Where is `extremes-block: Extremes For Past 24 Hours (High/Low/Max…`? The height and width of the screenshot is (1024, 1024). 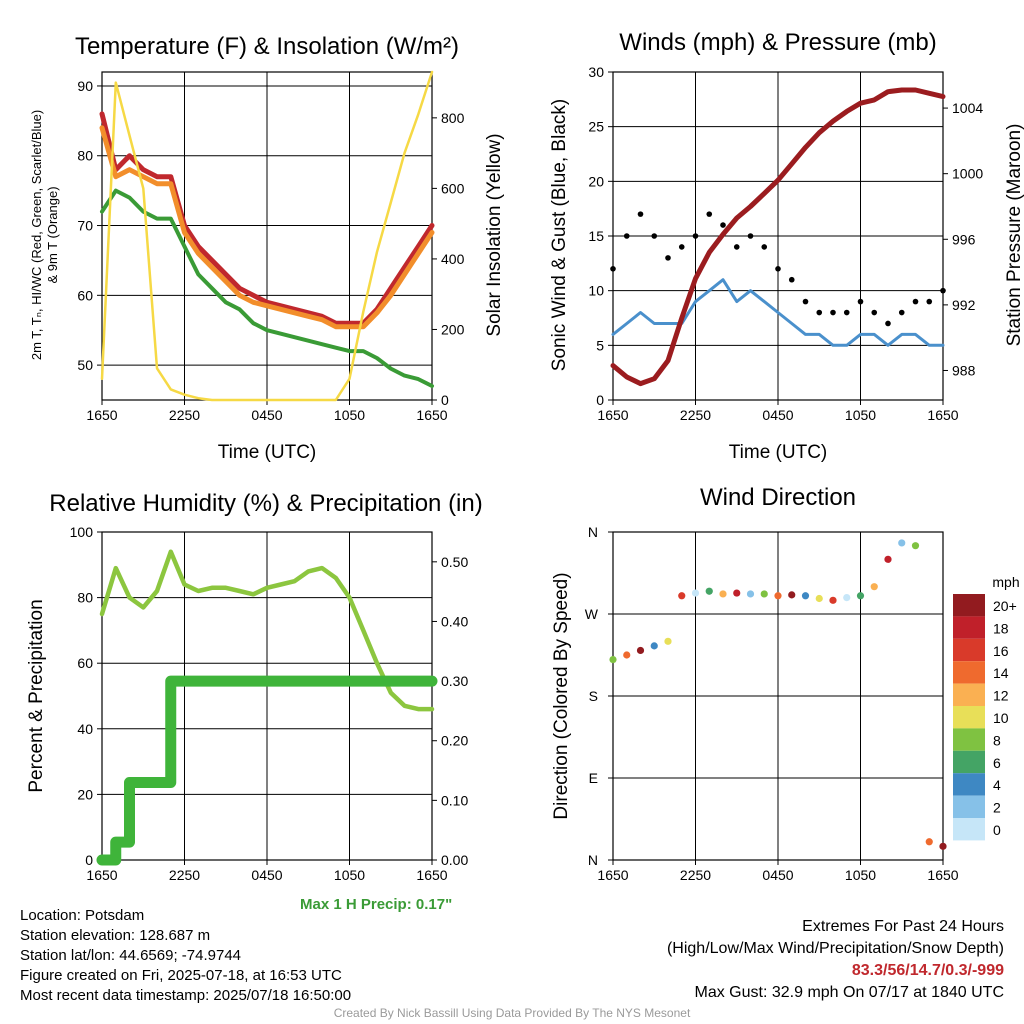 extremes-block: Extremes For Past 24 Hours (High/Low/Max… is located at coordinates (835, 960).